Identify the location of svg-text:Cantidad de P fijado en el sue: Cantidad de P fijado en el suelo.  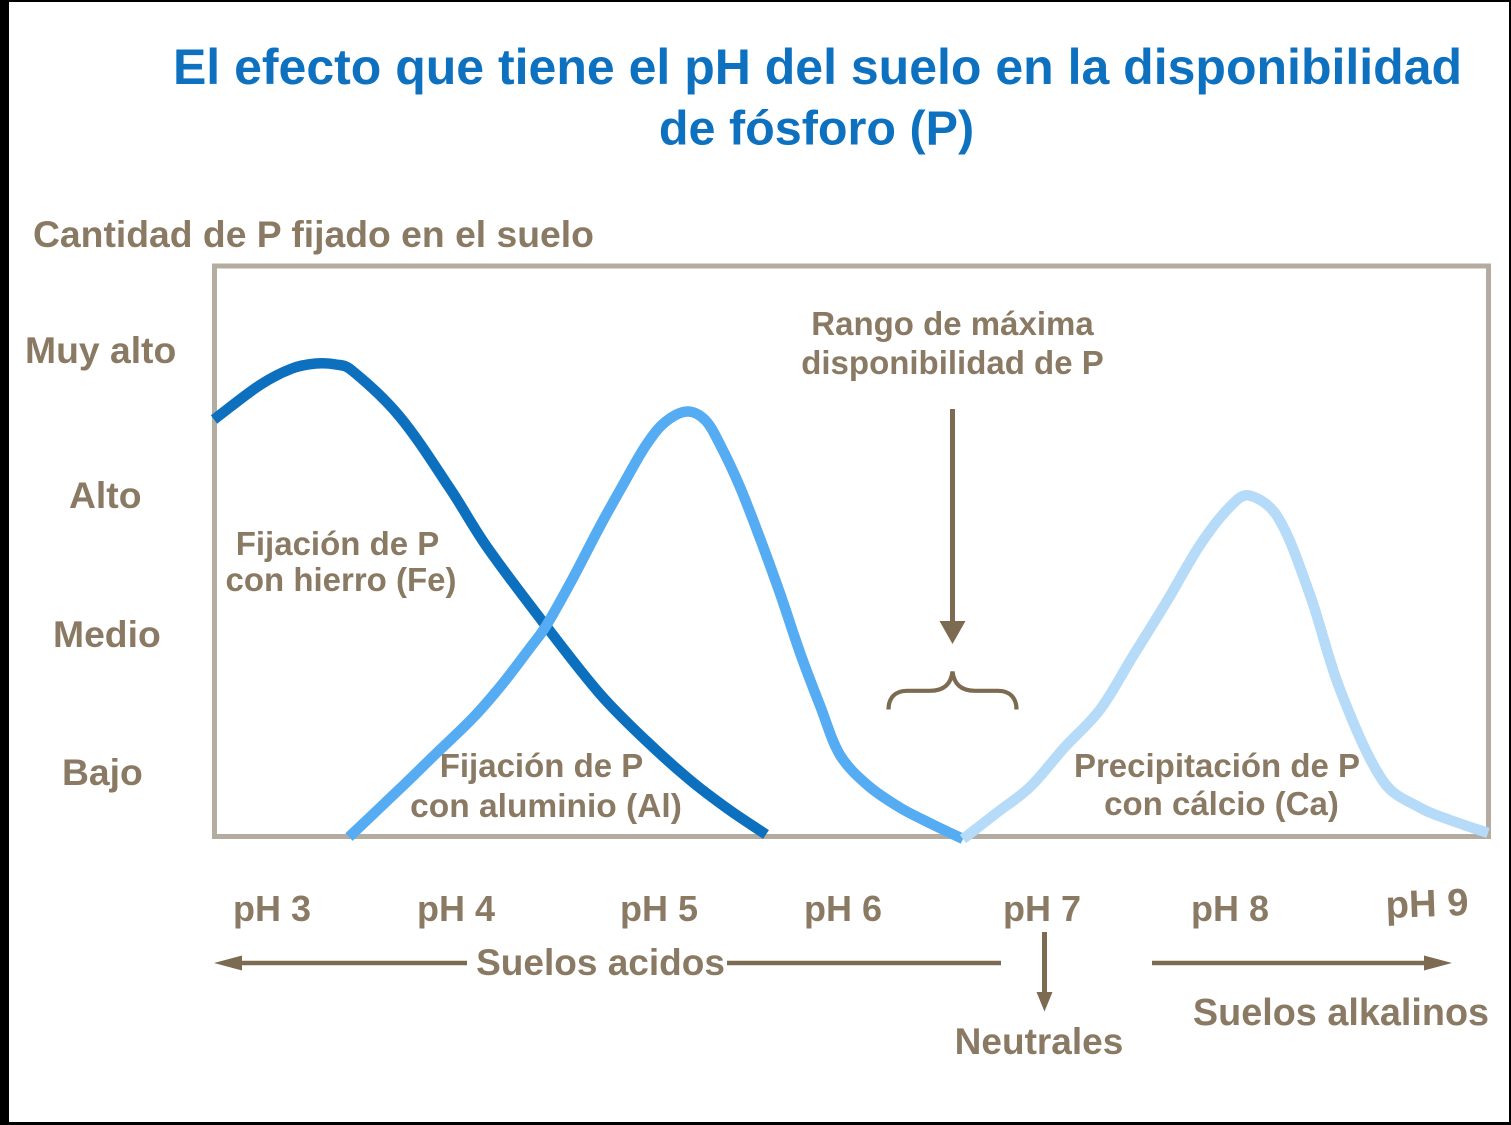
(313, 234).